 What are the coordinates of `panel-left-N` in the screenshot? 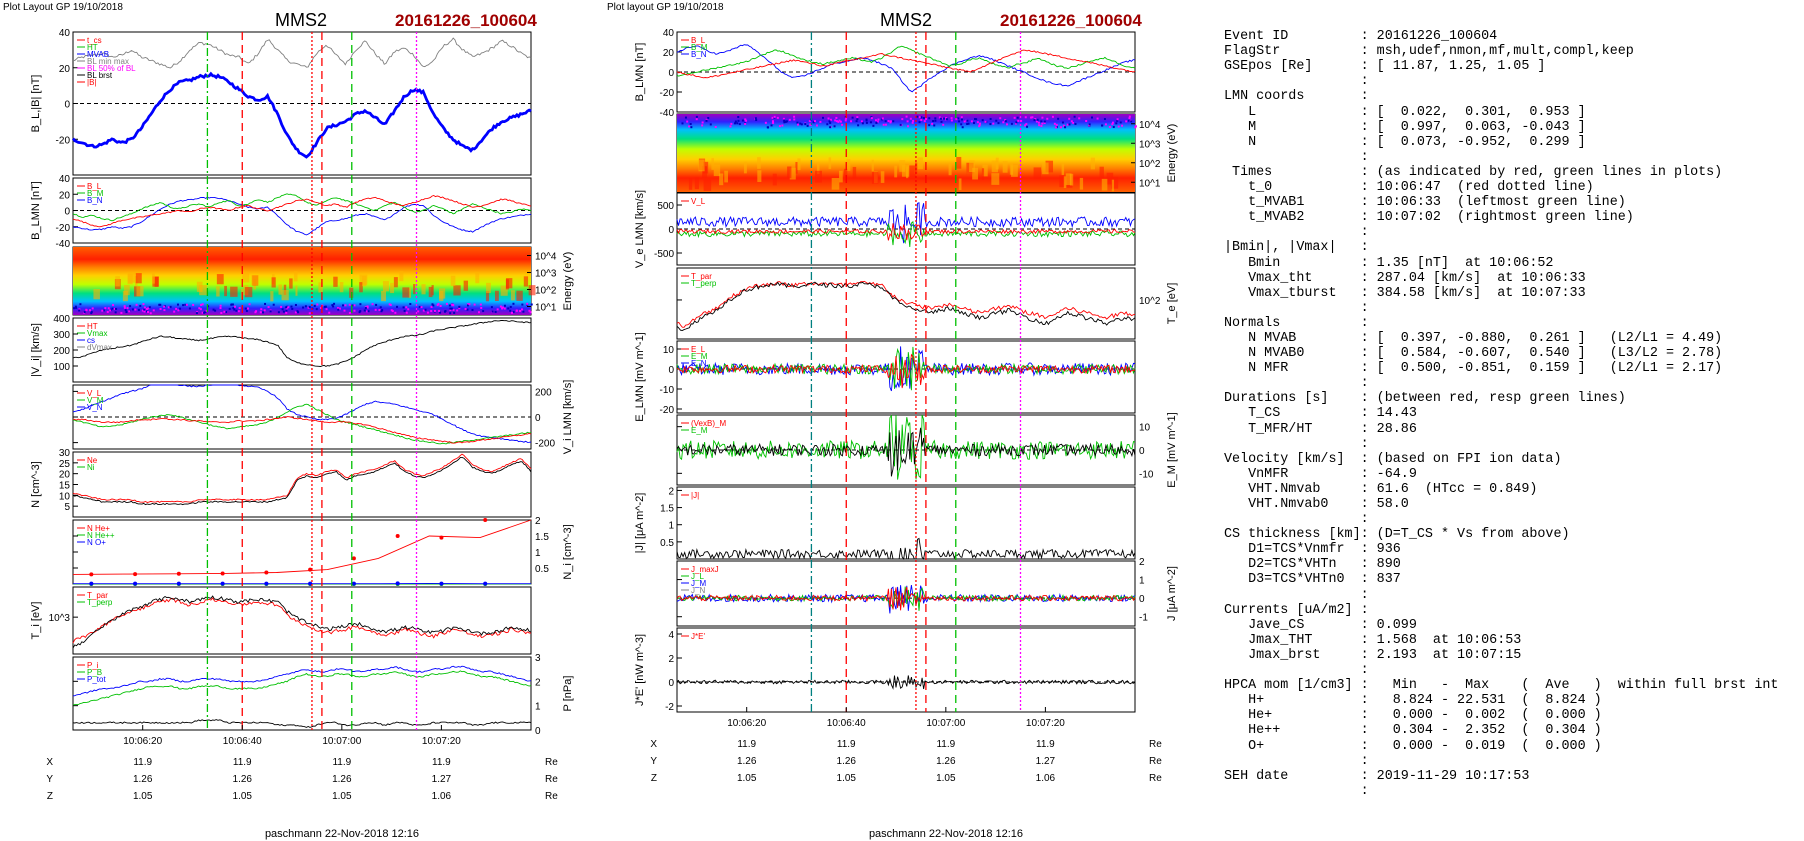 It's located at (302, 484).